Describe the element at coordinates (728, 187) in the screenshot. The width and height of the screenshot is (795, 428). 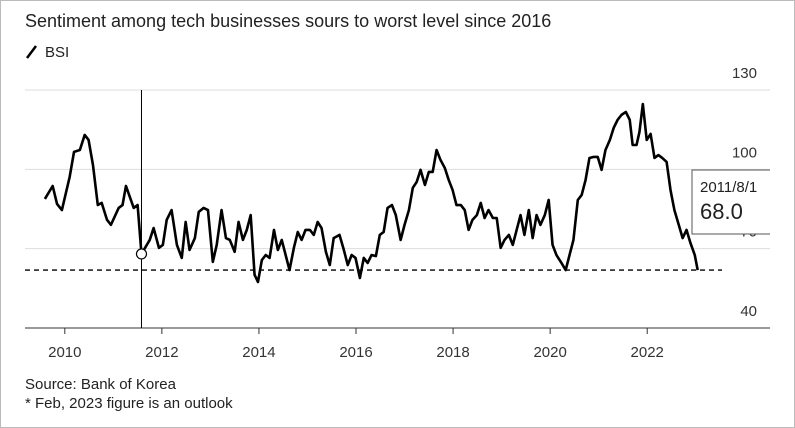
I see `tooltip-date: 2011/8/1` at that location.